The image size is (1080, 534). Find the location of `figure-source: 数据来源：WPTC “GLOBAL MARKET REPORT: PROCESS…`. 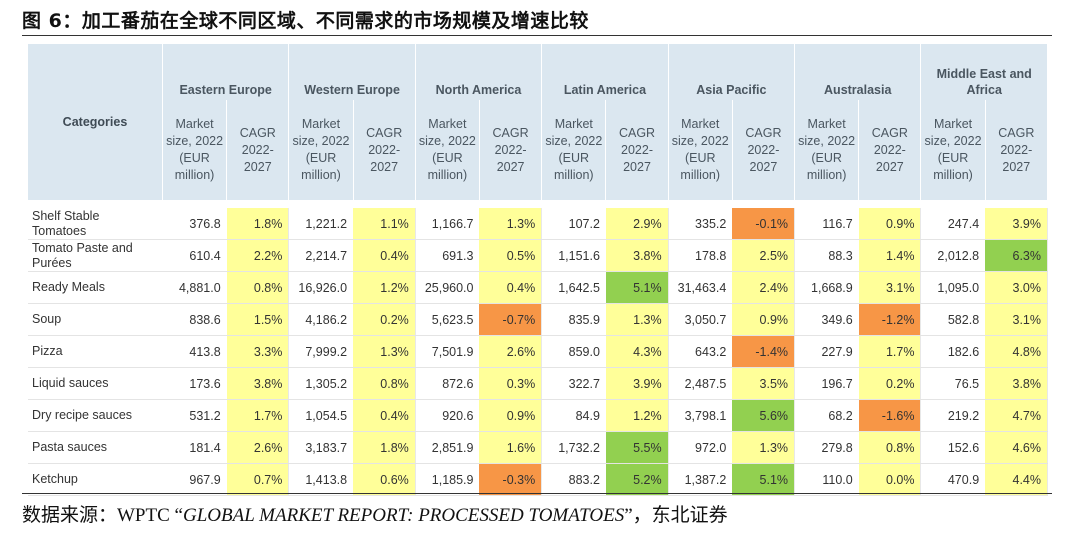

figure-source: 数据来源：WPTC “GLOBAL MARKET REPORT: PROCESS… is located at coordinates (375, 513).